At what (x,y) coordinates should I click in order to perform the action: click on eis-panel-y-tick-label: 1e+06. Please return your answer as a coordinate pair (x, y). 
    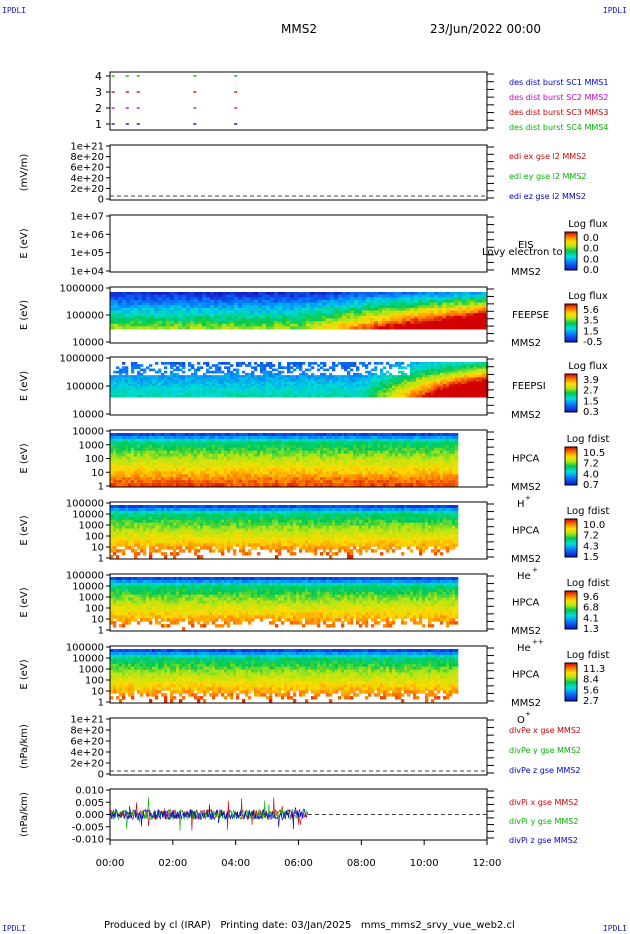
    Looking at the image, I should click on (87, 235).